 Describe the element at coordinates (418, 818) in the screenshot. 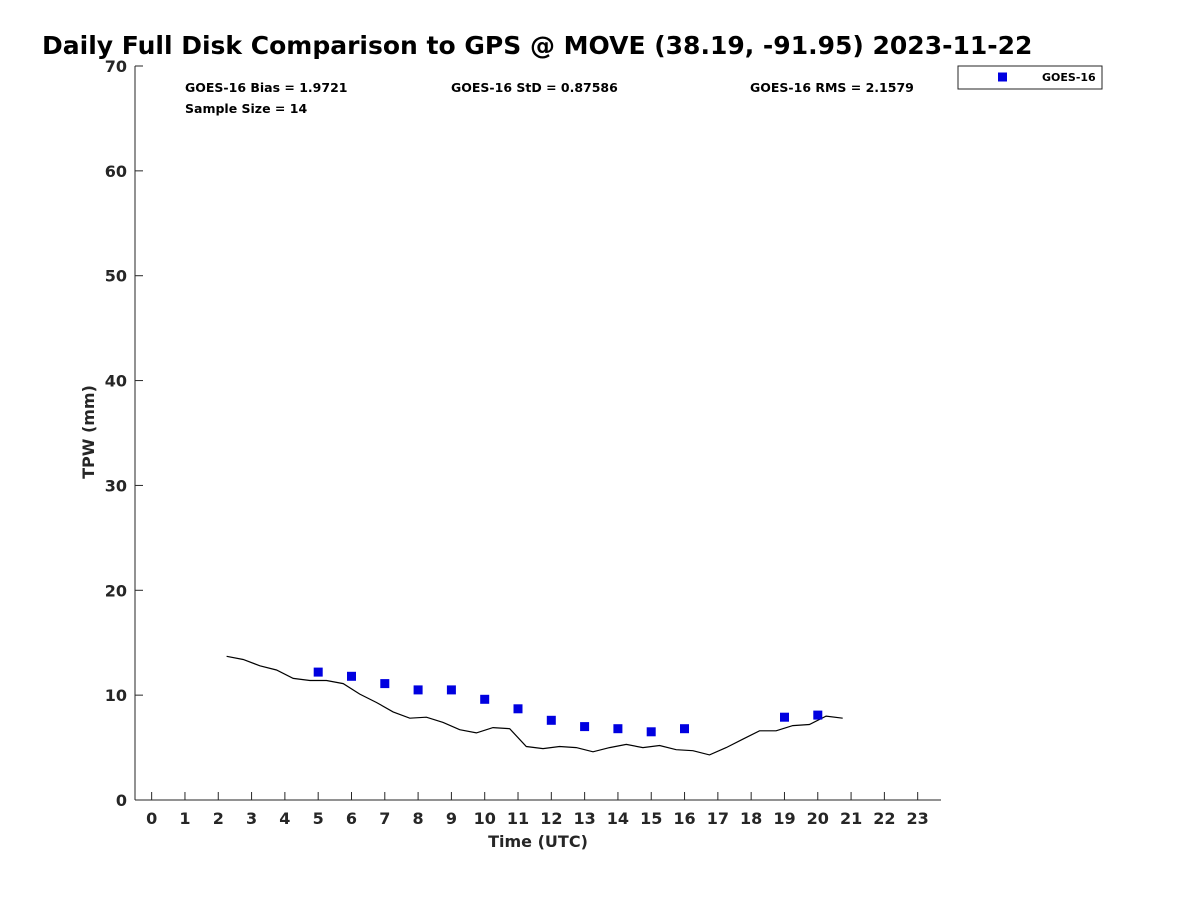

I see `x-tick-label: 8` at that location.